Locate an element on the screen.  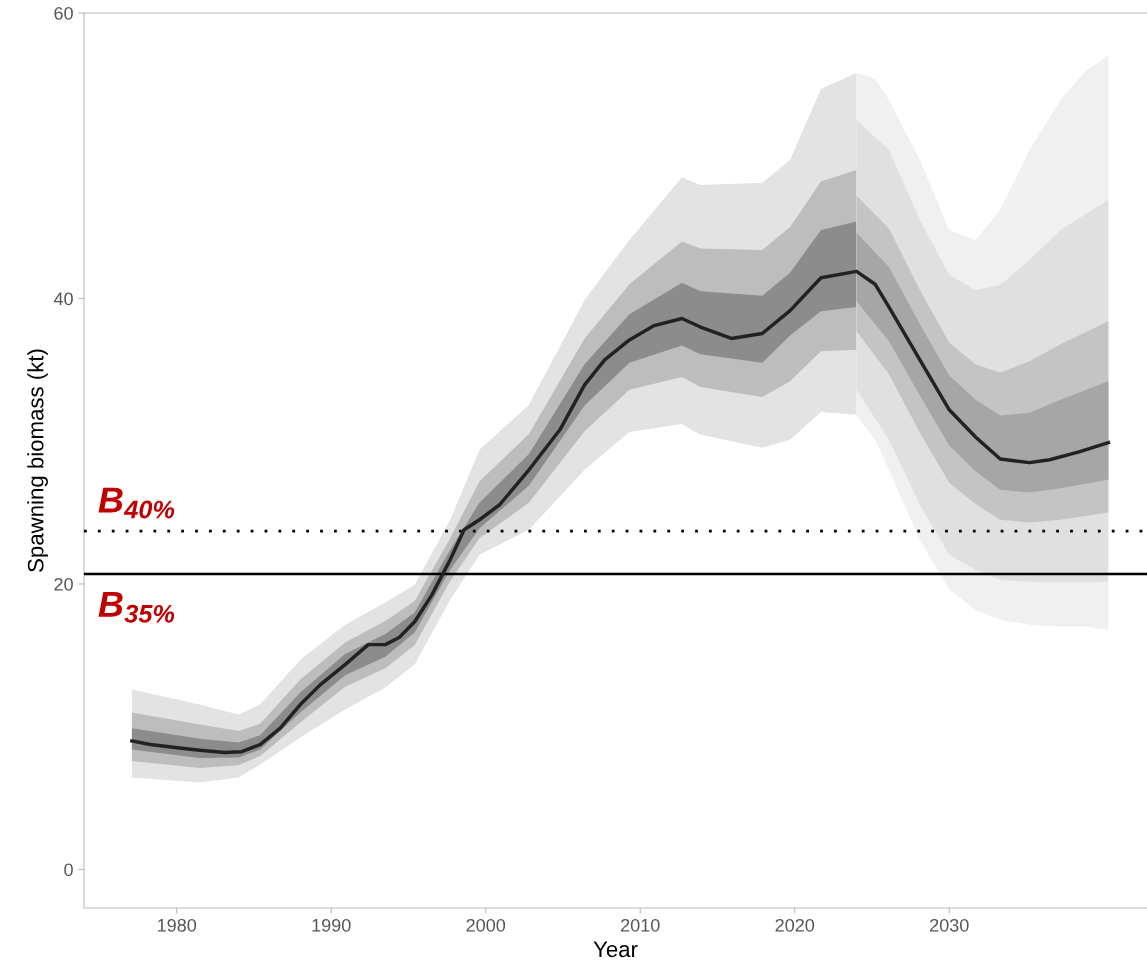
y-tick-label: 20 is located at coordinates (63, 584).